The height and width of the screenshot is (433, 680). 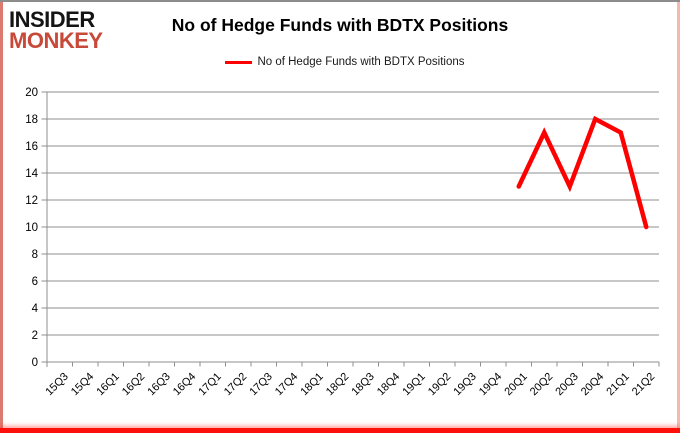 What do you see at coordinates (31, 174) in the screenshot?
I see `y-axis-tick-label: 14` at bounding box center [31, 174].